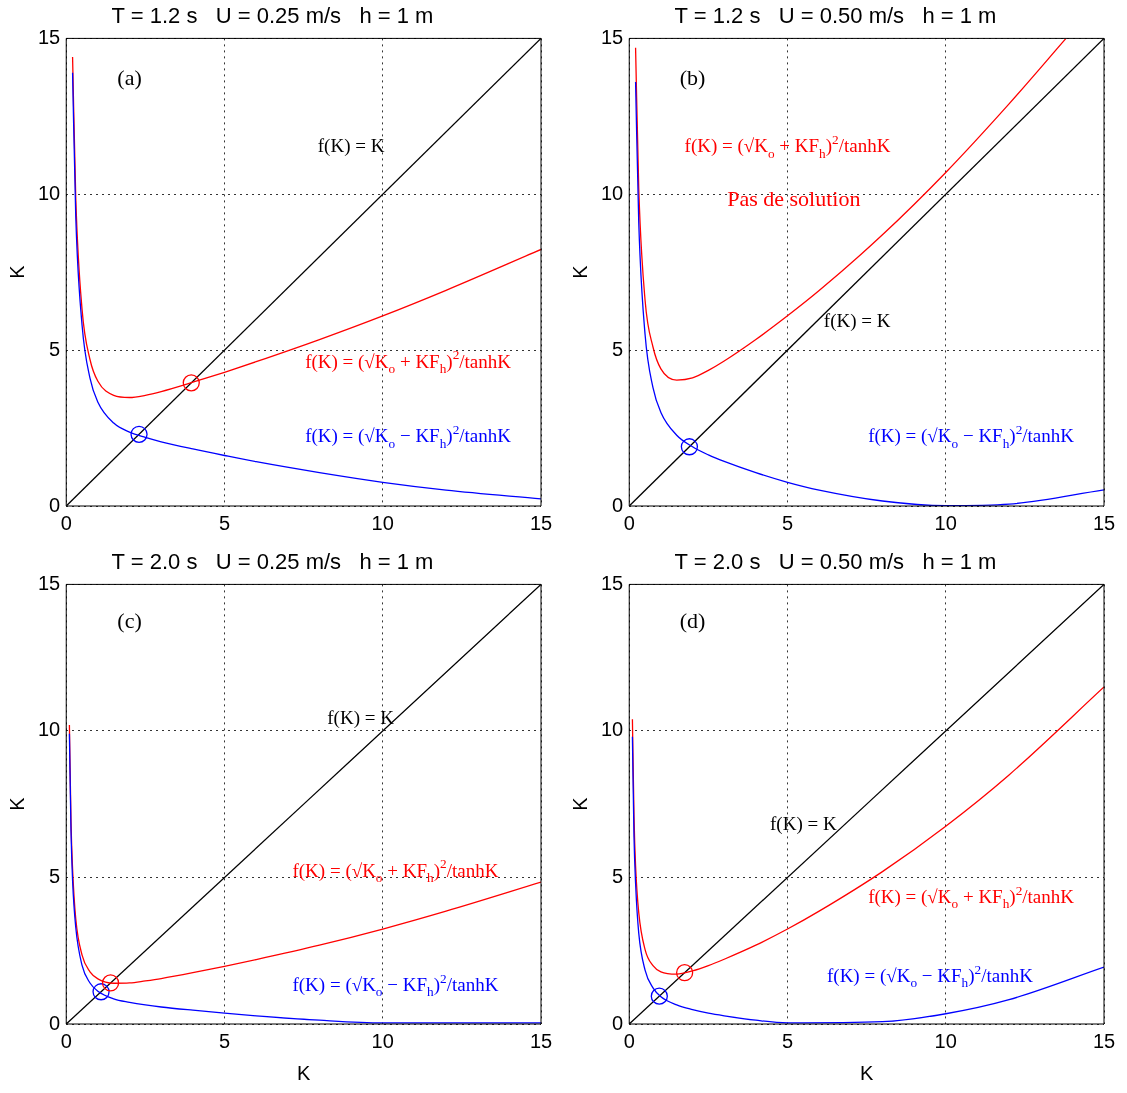 This screenshot has height=1093, width=1127. Describe the element at coordinates (272, 16) in the screenshot. I see `chart-title: T = 1.2 s U = 0.25 m/s h = 1 m` at that location.